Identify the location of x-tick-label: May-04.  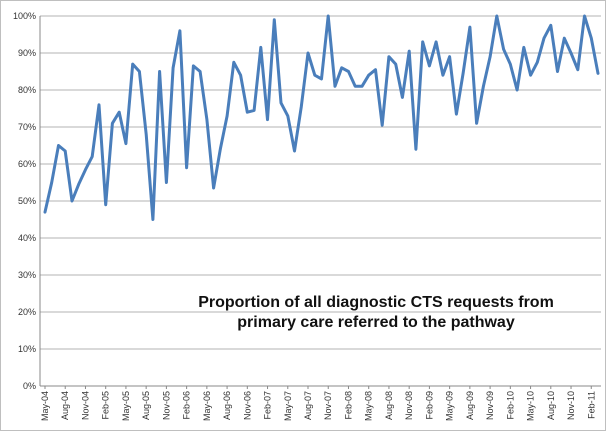
(45, 406).